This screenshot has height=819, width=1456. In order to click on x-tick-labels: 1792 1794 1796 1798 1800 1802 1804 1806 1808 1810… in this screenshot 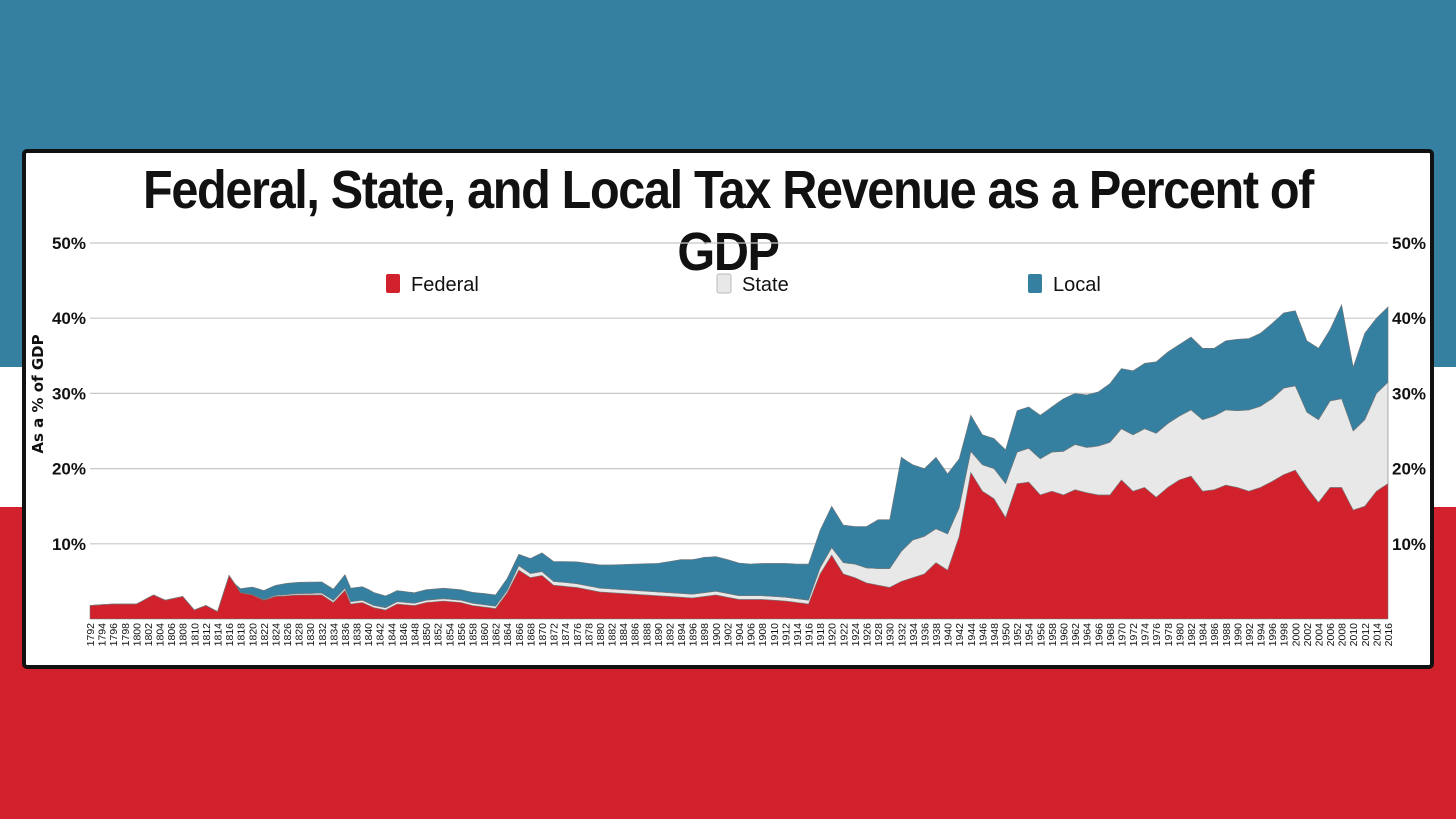, I will do `click(740, 635)`.